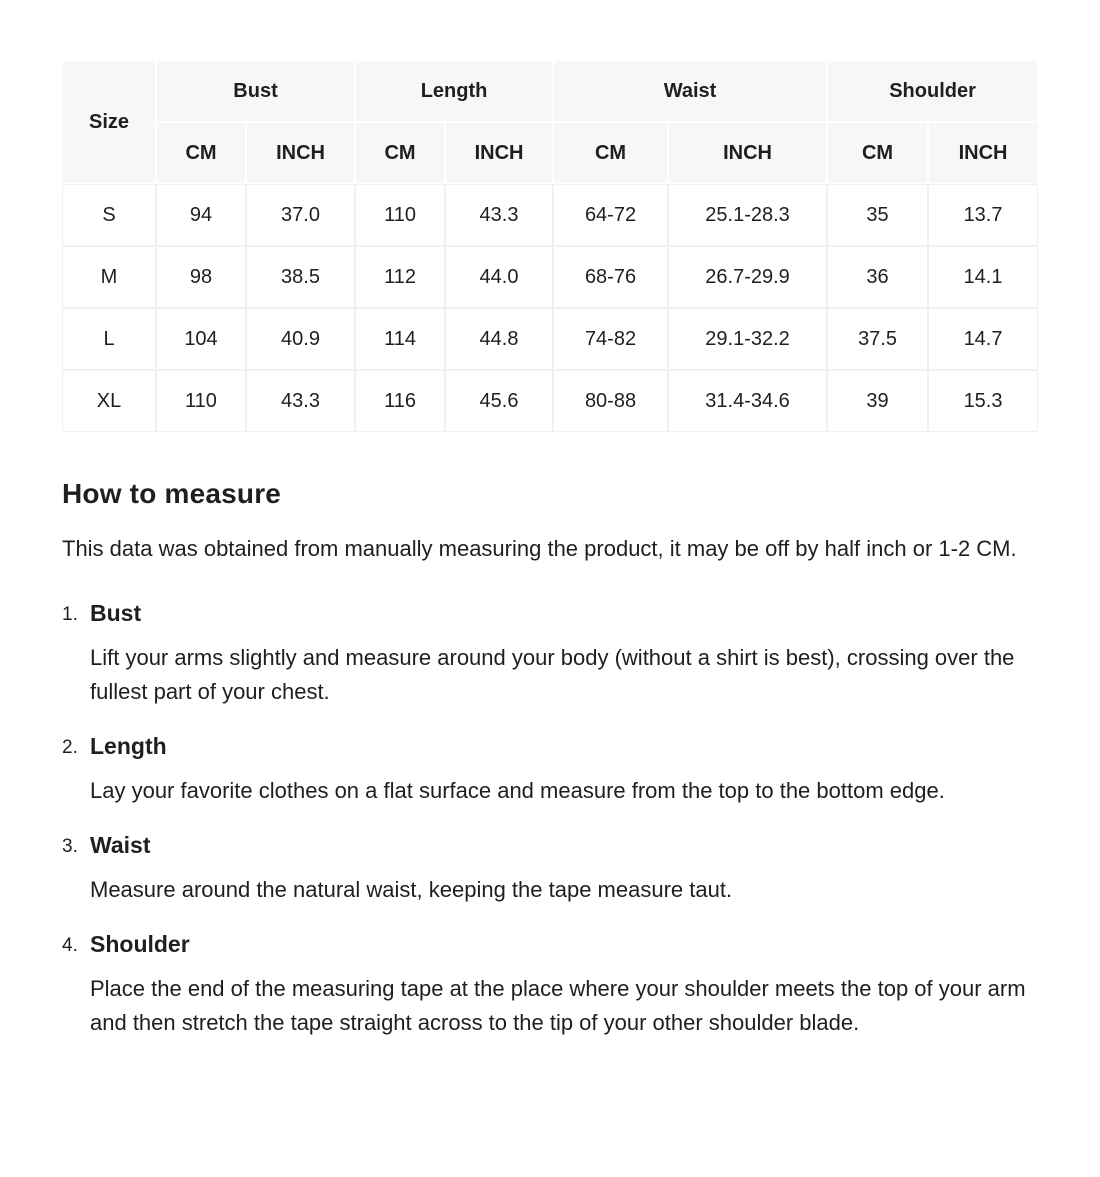 The image size is (1100, 1177). I want to click on unit-header-length-inch: INCH, so click(499, 153).